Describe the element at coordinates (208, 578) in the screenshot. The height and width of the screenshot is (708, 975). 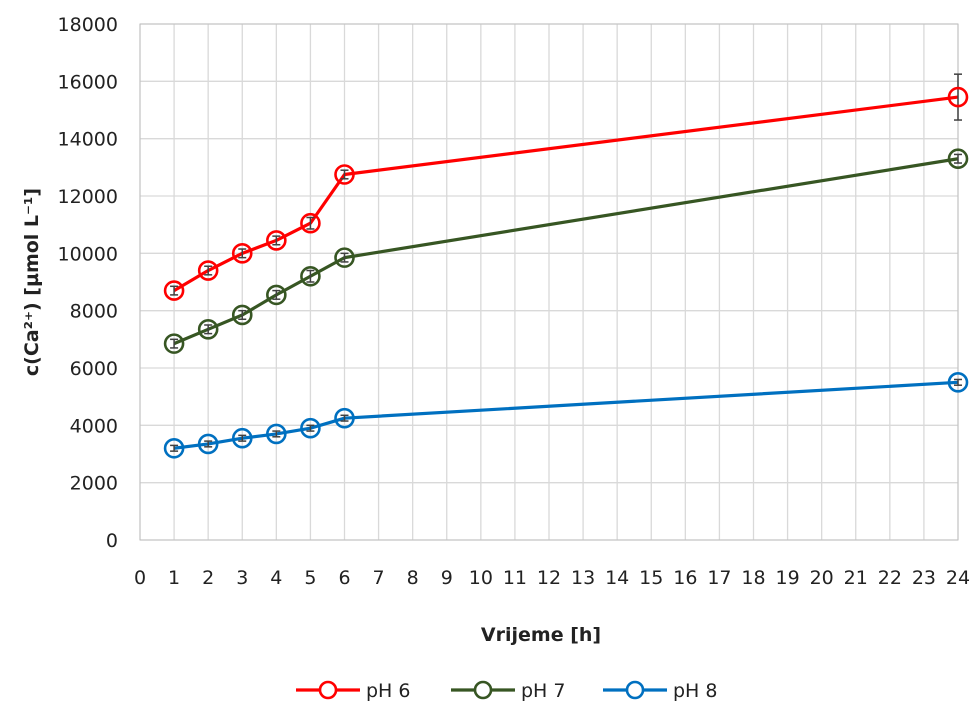
I see `x-tick-label: 2` at that location.